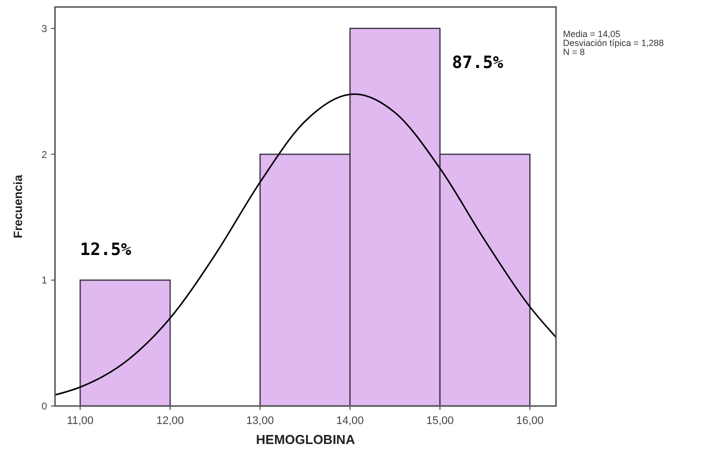  What do you see at coordinates (44, 155) in the screenshot?
I see `y-tick-label: 2` at bounding box center [44, 155].